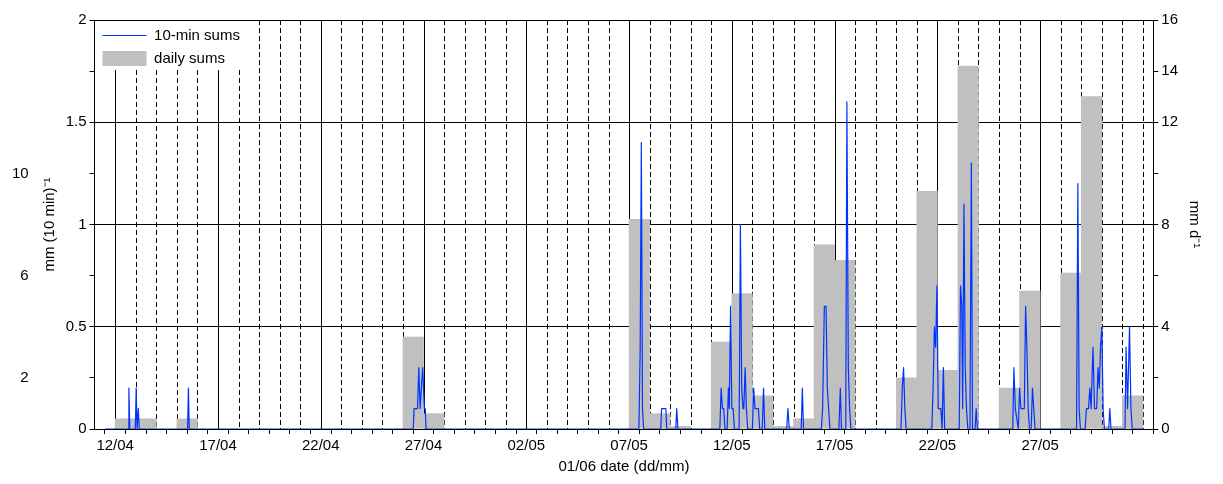  I want to click on y2-tick-label: 14, so click(1169, 70).